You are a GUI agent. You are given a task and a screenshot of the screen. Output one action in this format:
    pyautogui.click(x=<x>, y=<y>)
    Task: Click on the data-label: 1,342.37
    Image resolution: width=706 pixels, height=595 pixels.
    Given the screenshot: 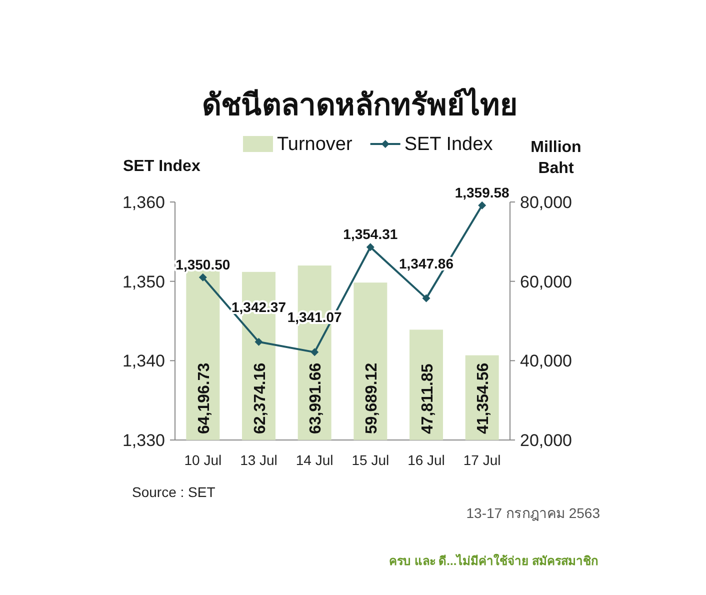 What is the action you would take?
    pyautogui.click(x=259, y=306)
    